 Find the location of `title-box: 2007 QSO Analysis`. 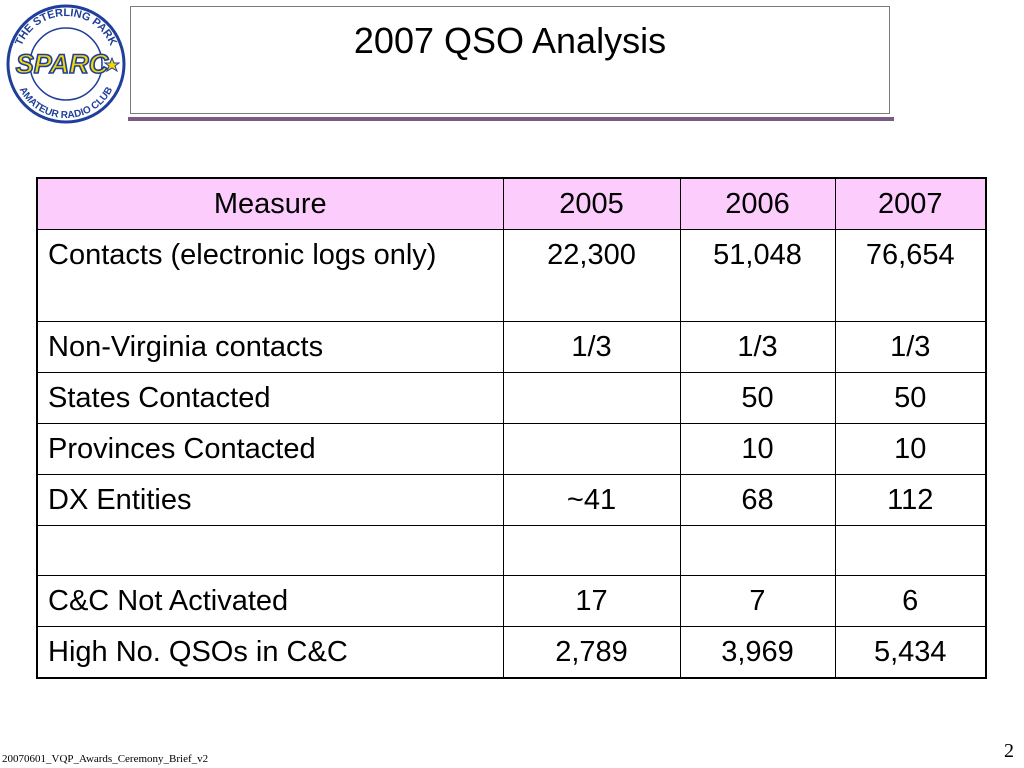

title-box: 2007 QSO Analysis is located at coordinates (510, 60).